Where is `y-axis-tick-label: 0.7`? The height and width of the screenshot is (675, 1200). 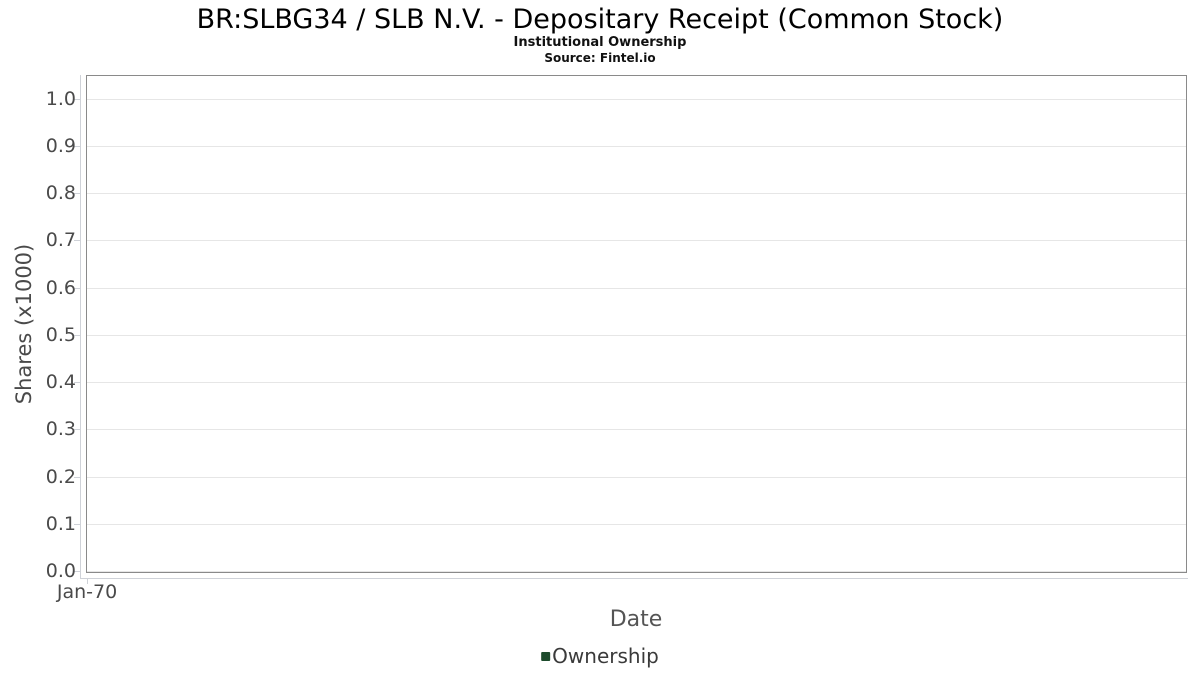 y-axis-tick-label: 0.7 is located at coordinates (60, 240).